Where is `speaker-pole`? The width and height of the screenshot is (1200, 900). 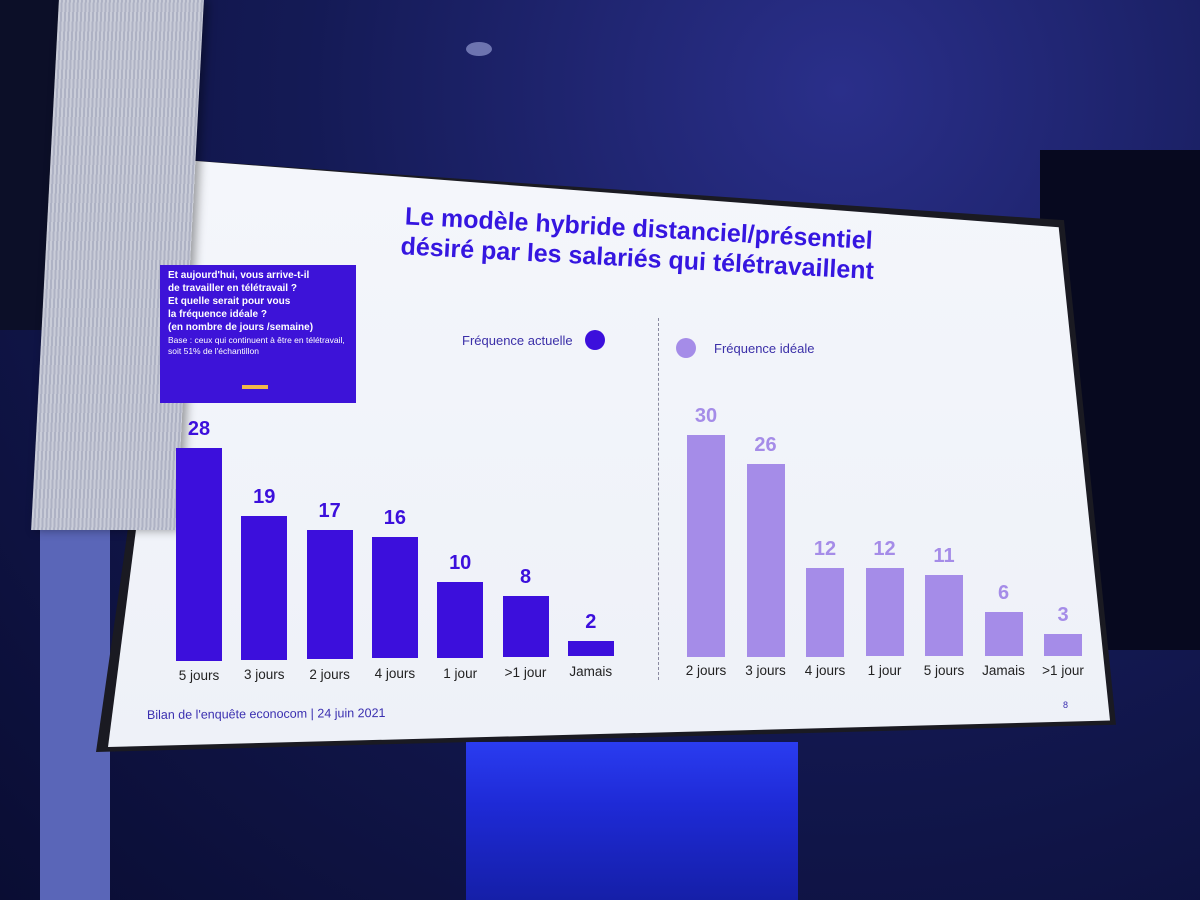
speaker-pole is located at coordinates (75, 715).